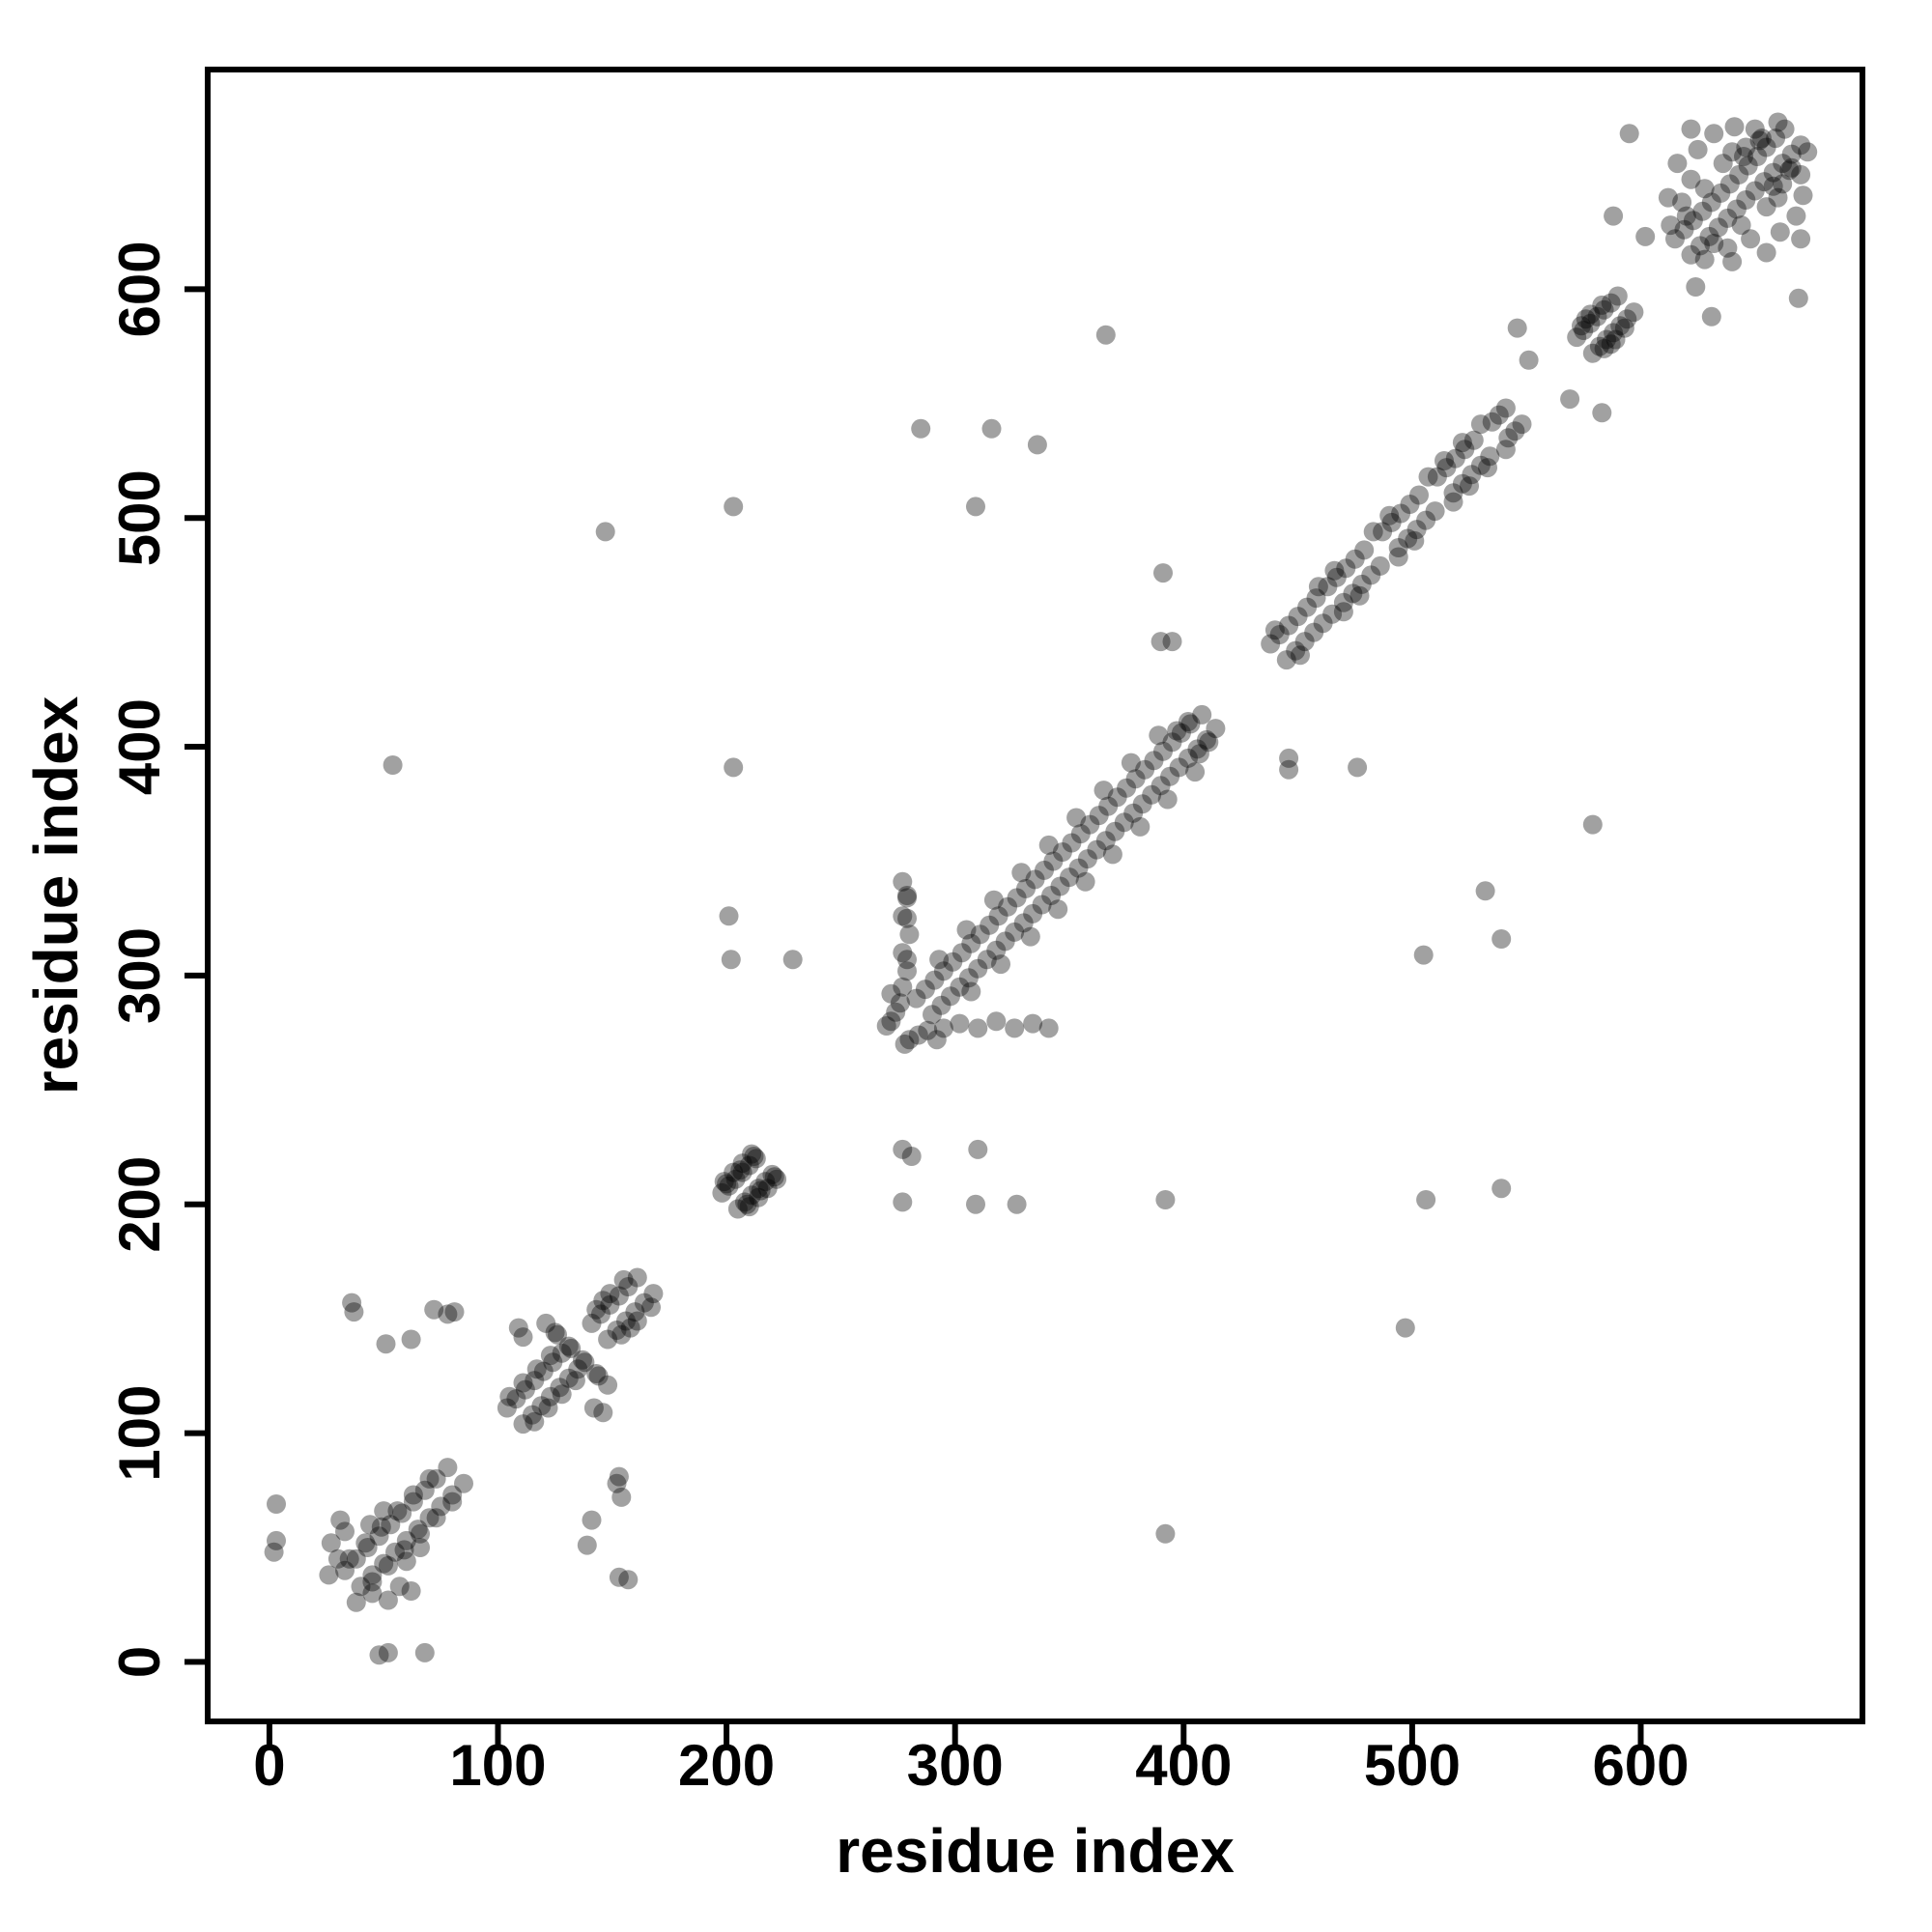 This screenshot has height=1932, width=1932. What do you see at coordinates (56, 895) in the screenshot?
I see `y-axis-title: residue index` at bounding box center [56, 895].